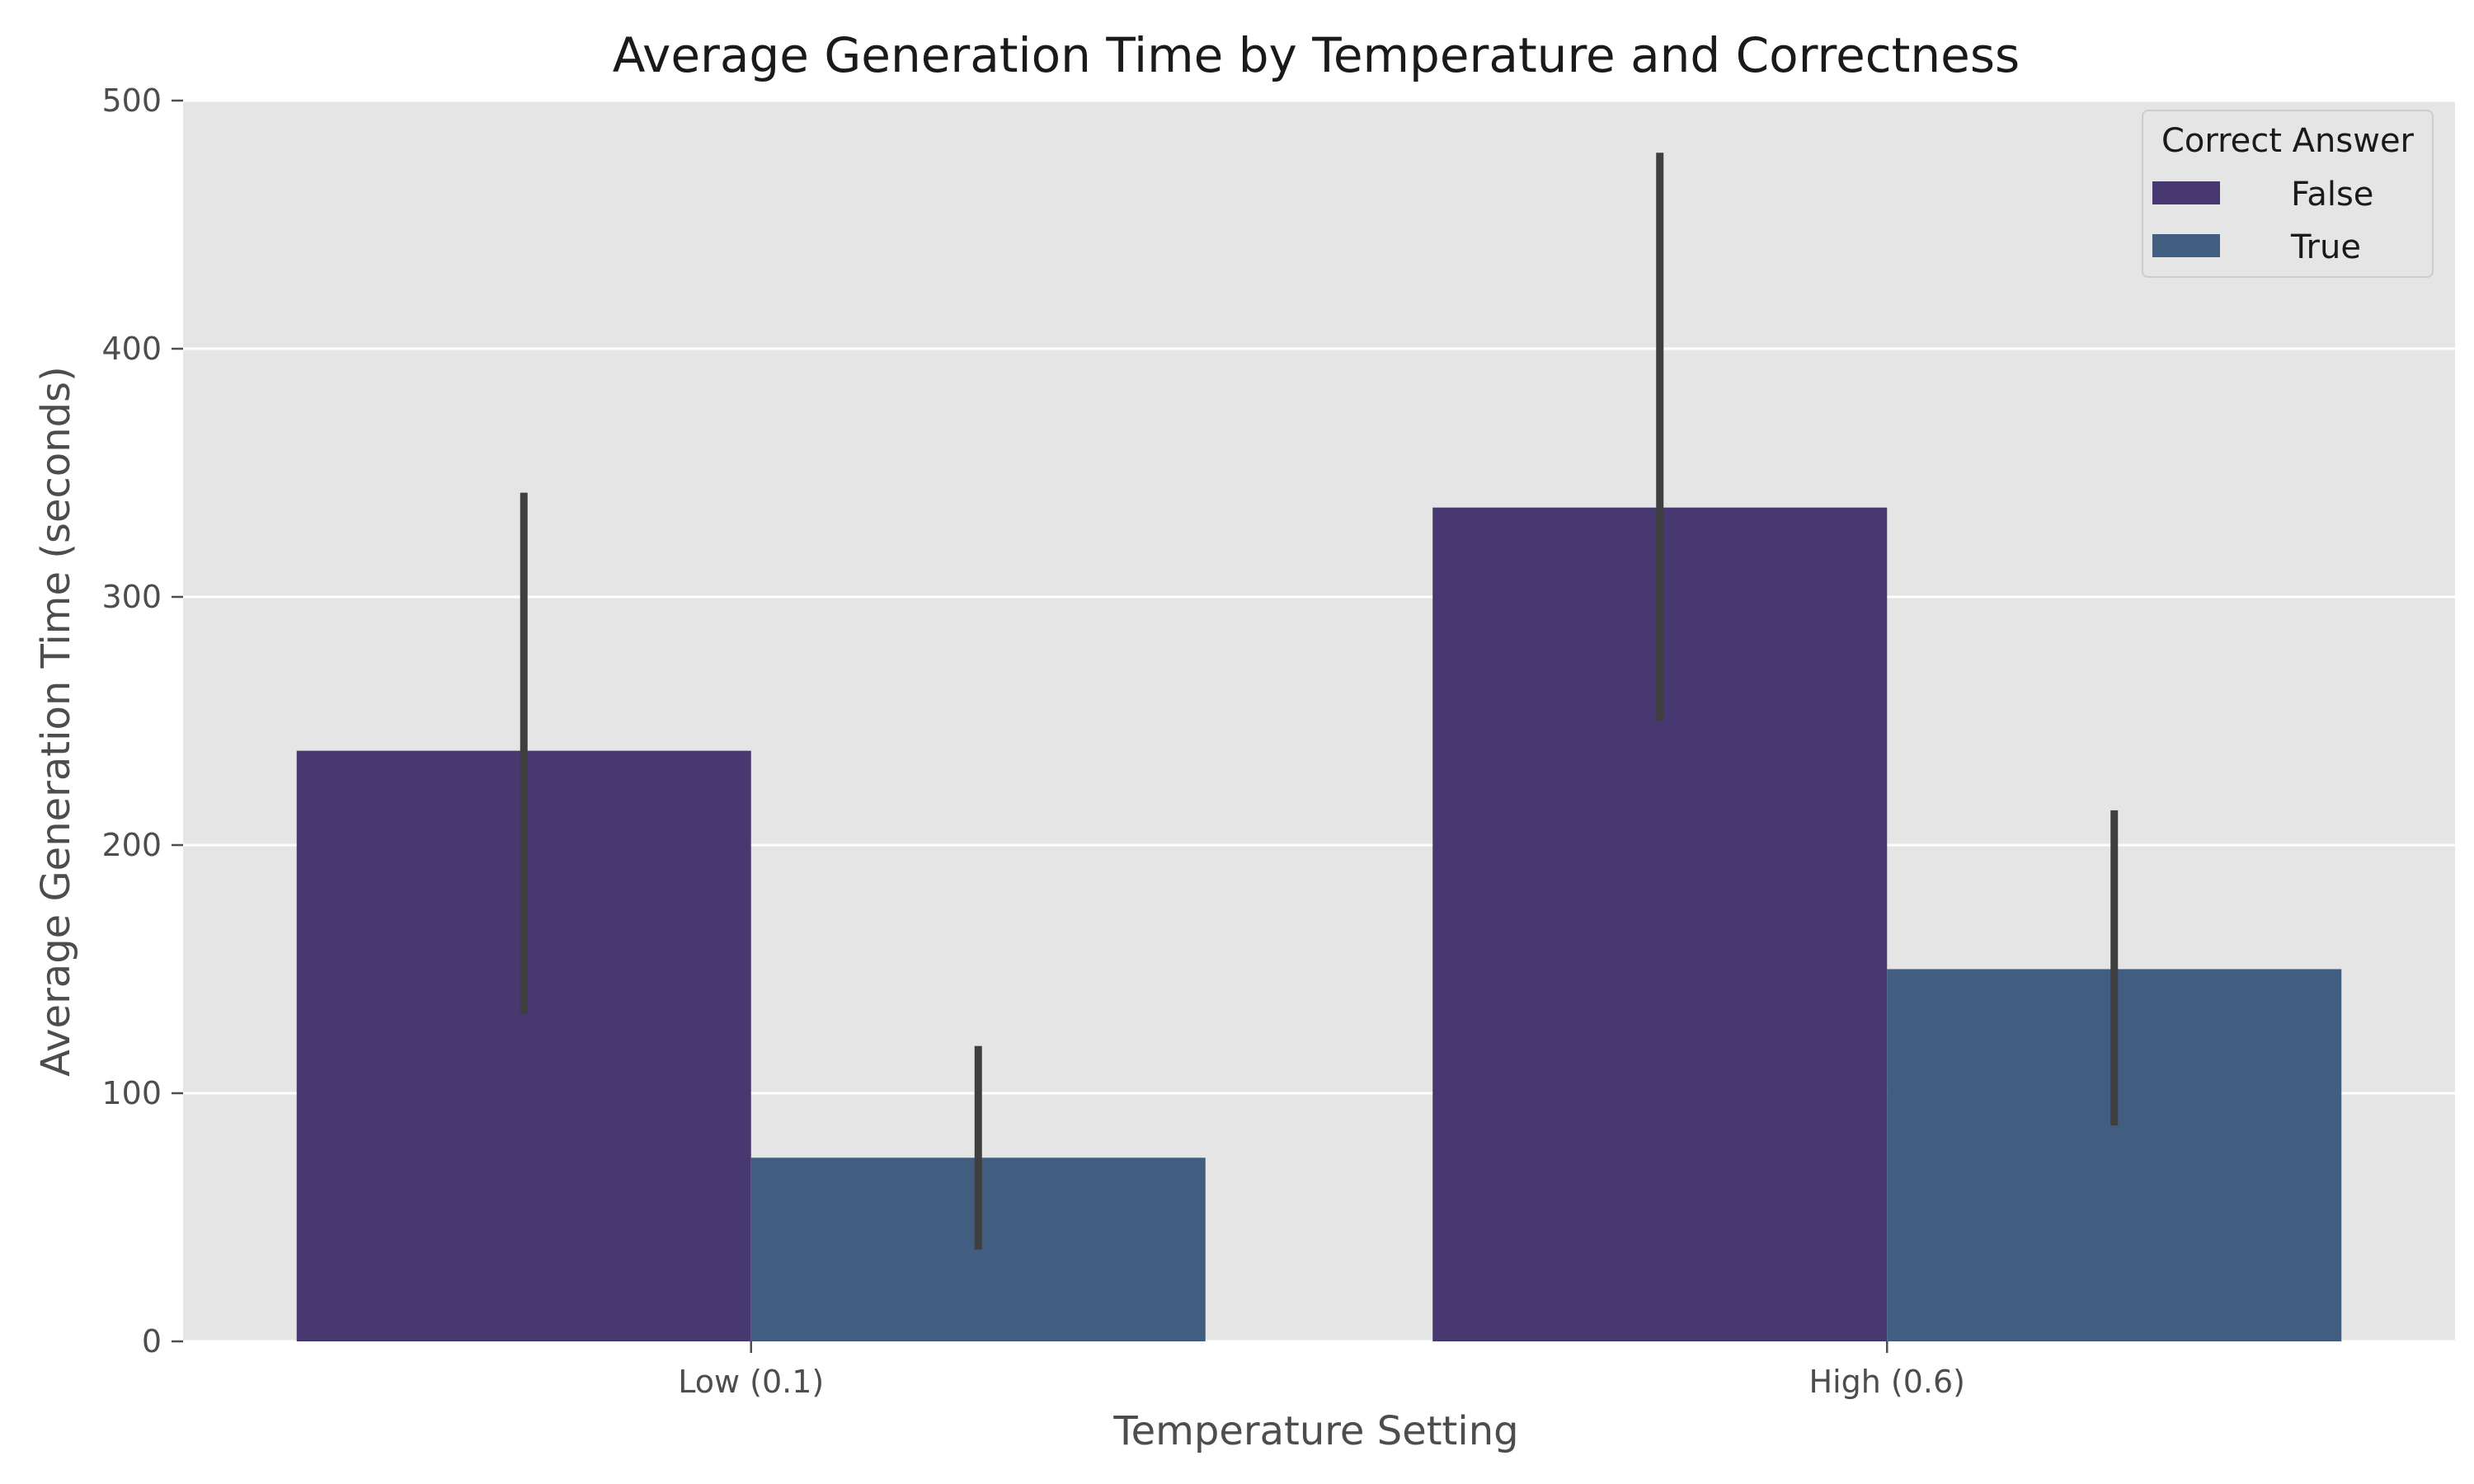  Describe the element at coordinates (2325, 247) in the screenshot. I see `legend-label-true: True` at that location.